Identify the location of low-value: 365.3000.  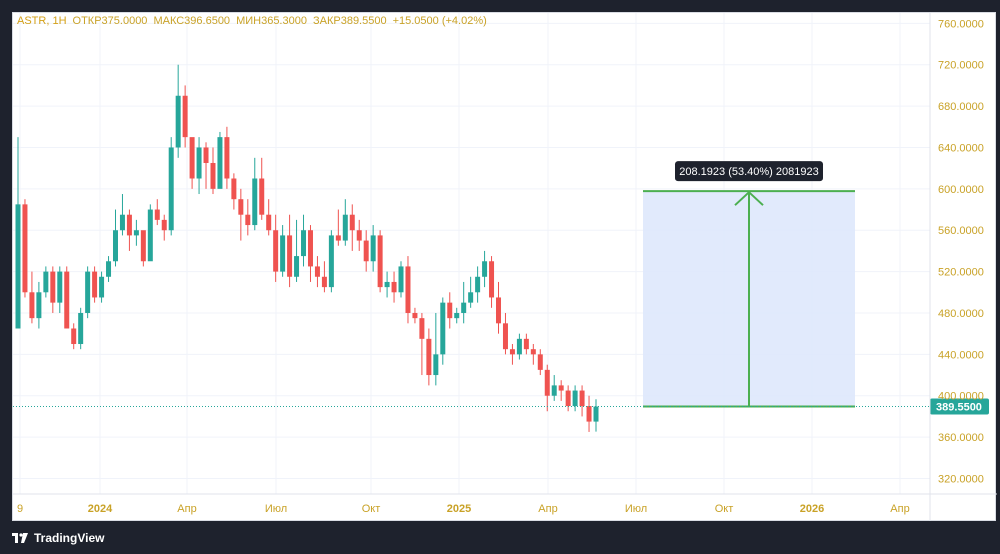
(284, 21).